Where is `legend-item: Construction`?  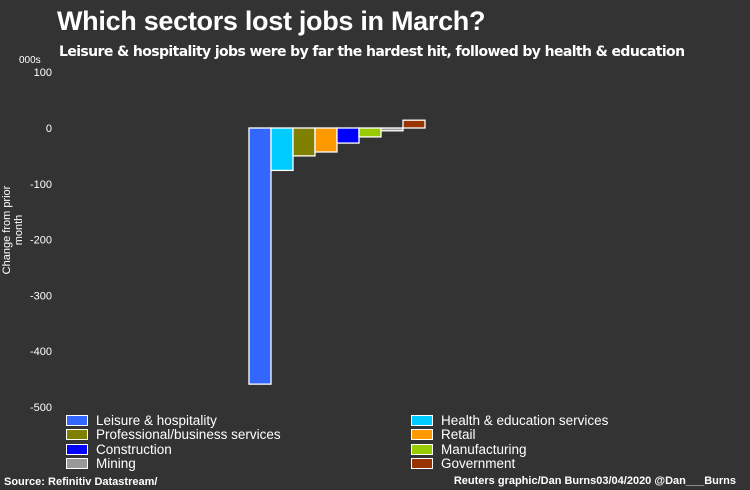 legend-item: Construction is located at coordinates (238, 449).